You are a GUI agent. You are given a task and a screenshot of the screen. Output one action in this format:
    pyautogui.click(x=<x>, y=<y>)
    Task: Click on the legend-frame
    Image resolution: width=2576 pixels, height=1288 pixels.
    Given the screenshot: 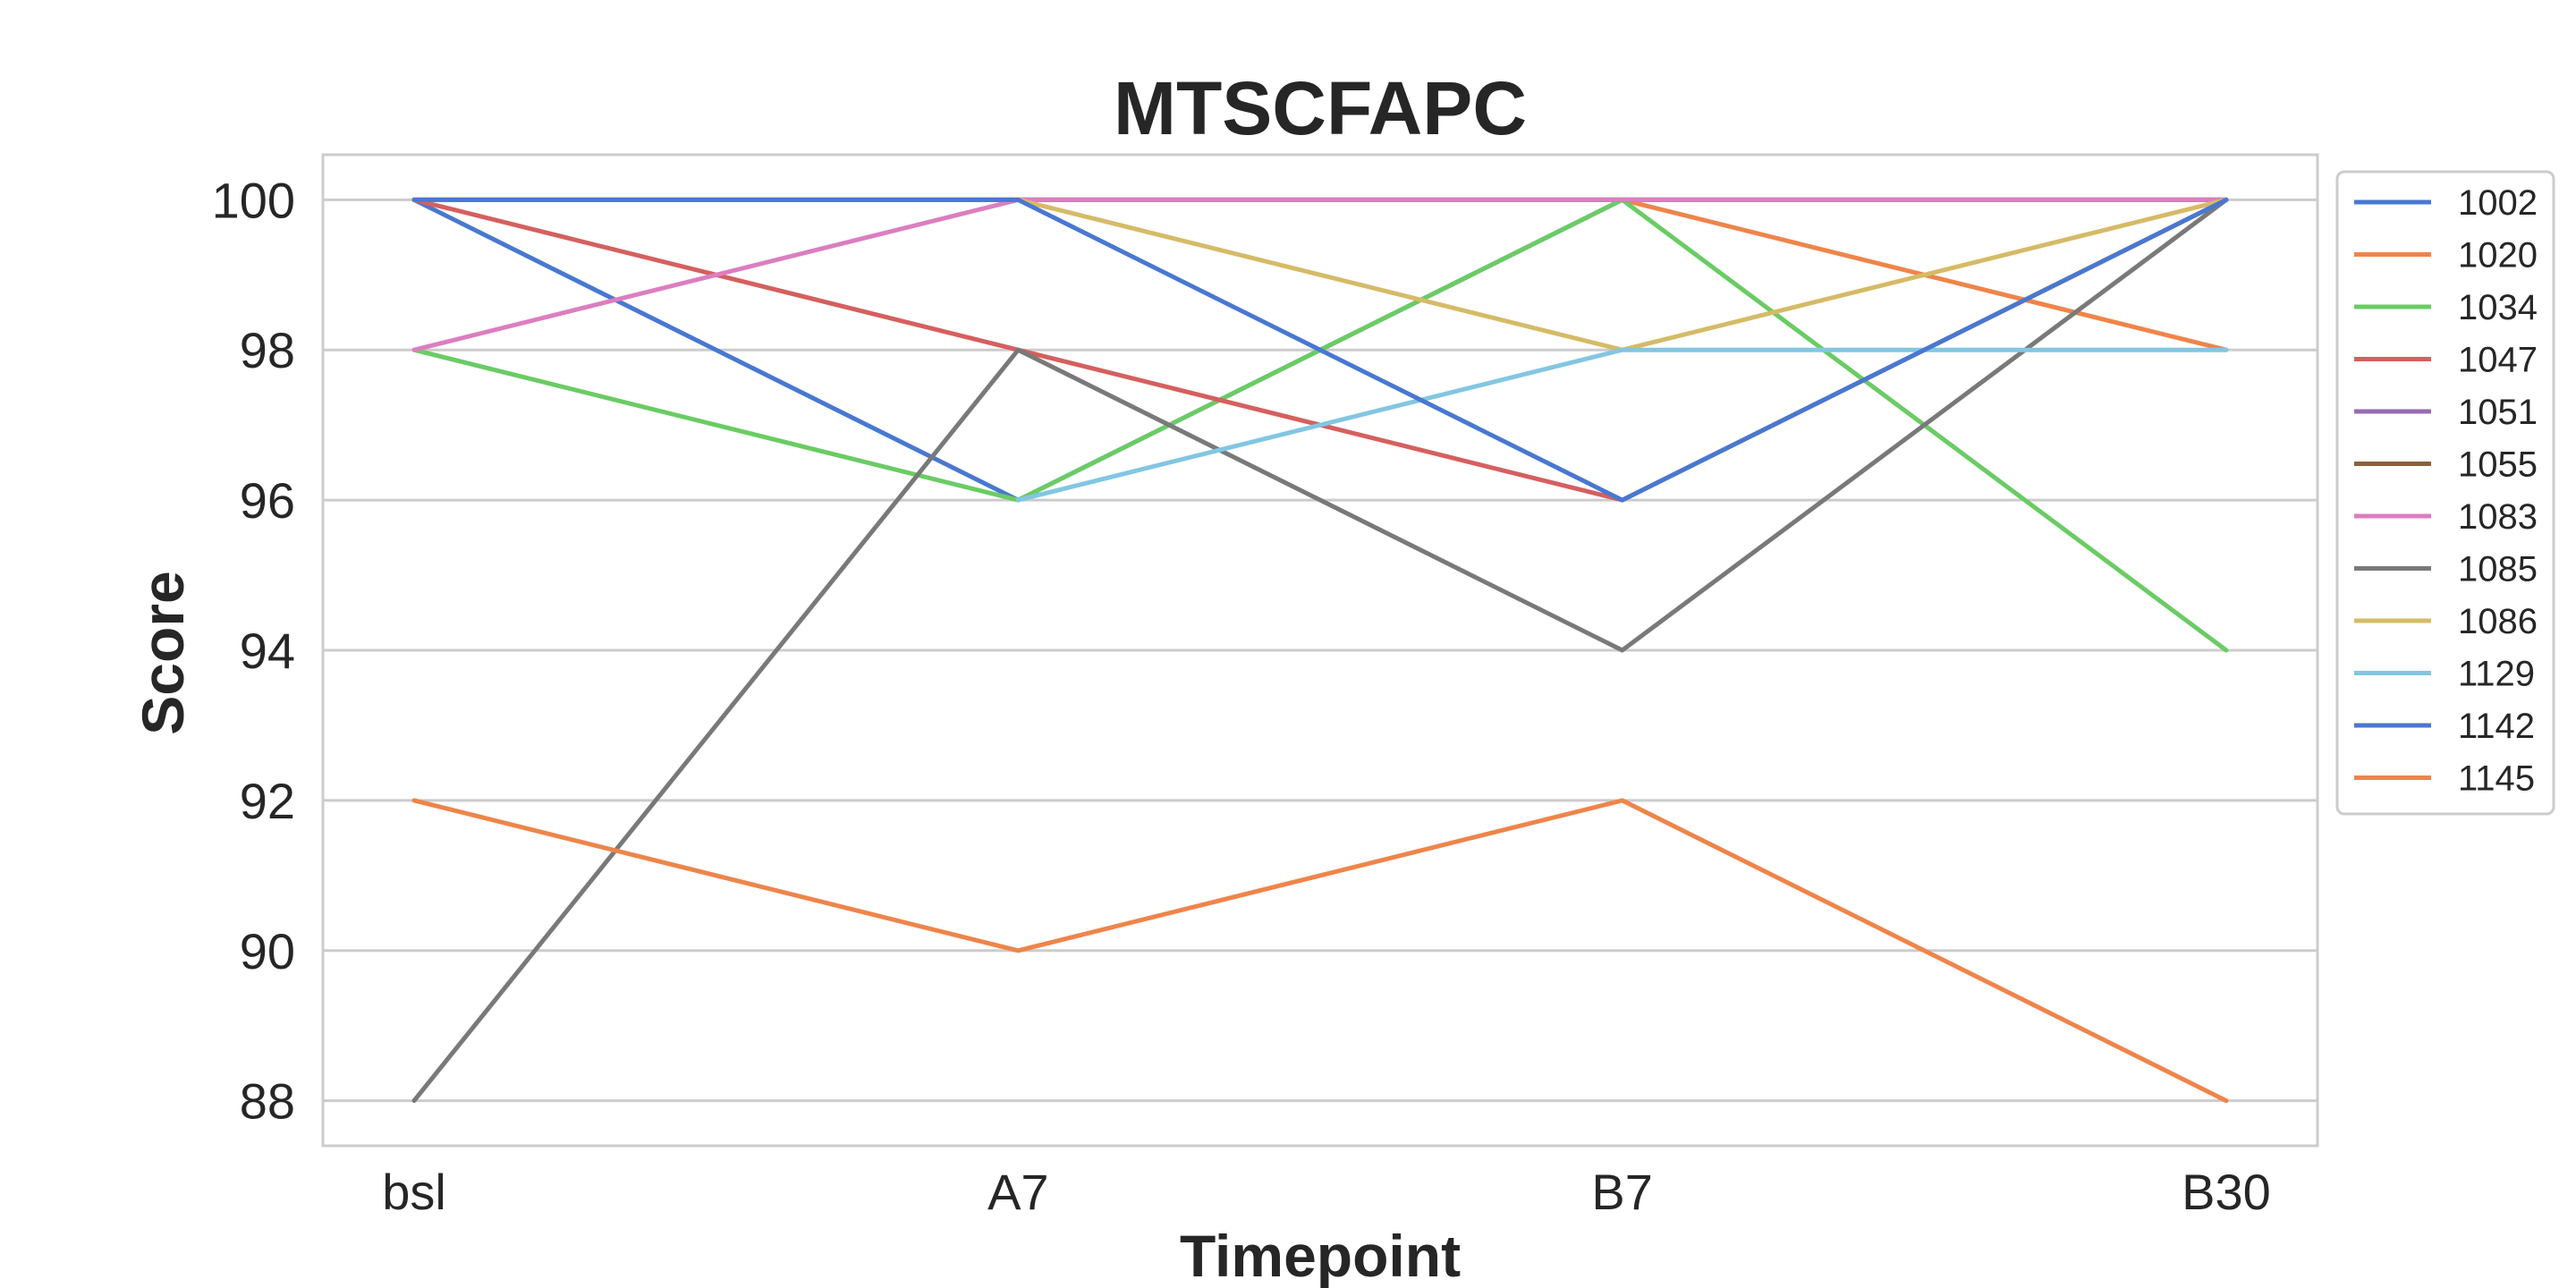 What is the action you would take?
    pyautogui.click(x=2445, y=493)
    